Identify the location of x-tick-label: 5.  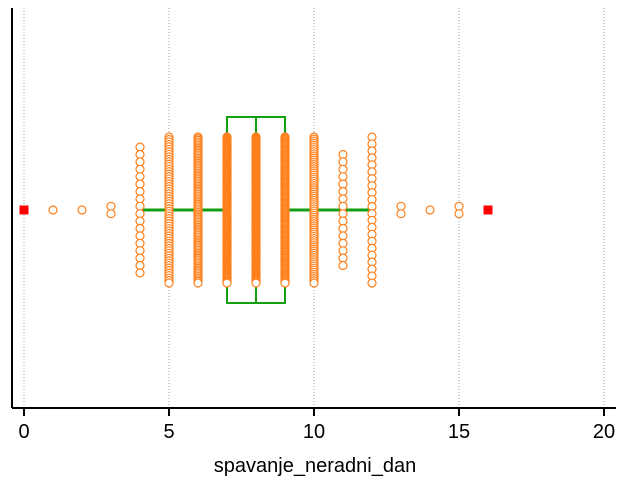
(168, 432).